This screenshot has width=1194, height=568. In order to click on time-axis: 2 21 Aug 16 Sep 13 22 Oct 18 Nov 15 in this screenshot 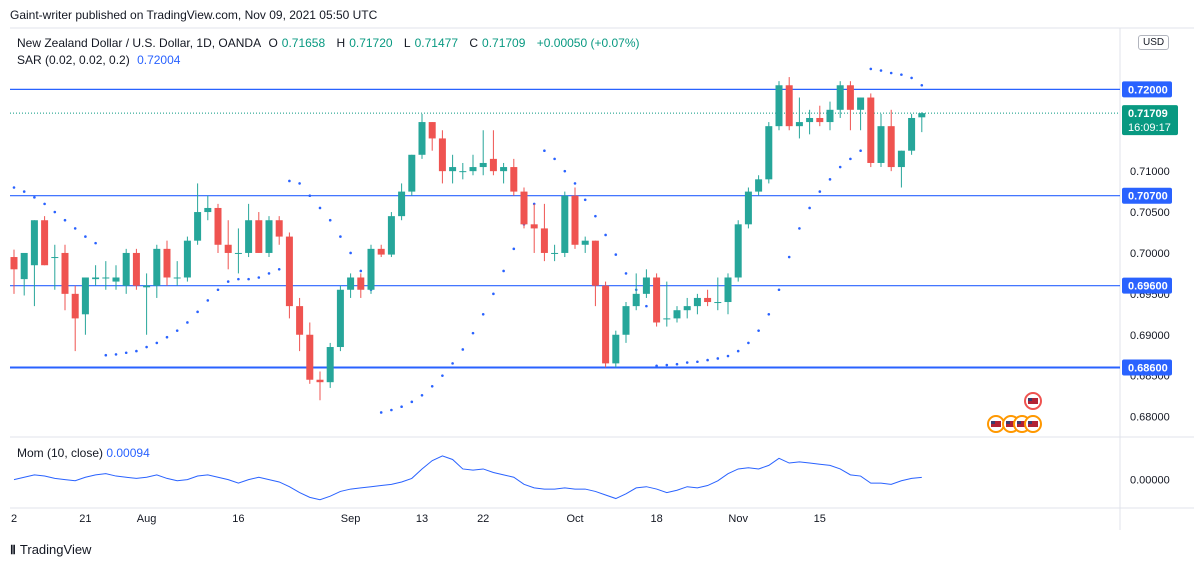, I will do `click(418, 519)`.